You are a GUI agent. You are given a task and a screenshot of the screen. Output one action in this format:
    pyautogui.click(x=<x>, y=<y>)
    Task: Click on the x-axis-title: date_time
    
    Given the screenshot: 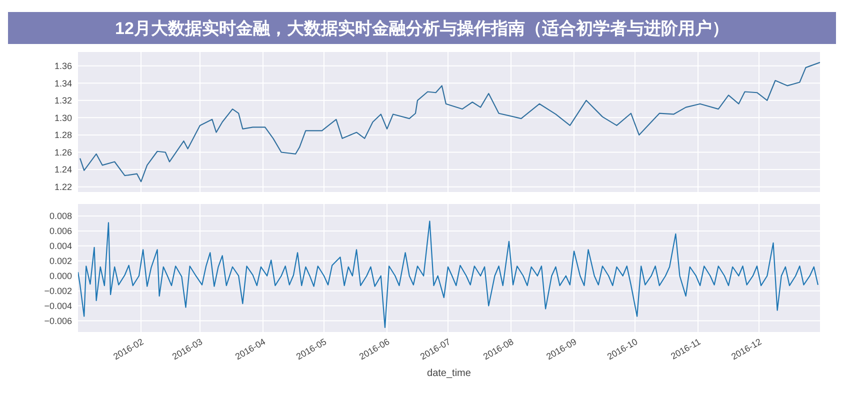 What is the action you would take?
    pyautogui.click(x=449, y=373)
    